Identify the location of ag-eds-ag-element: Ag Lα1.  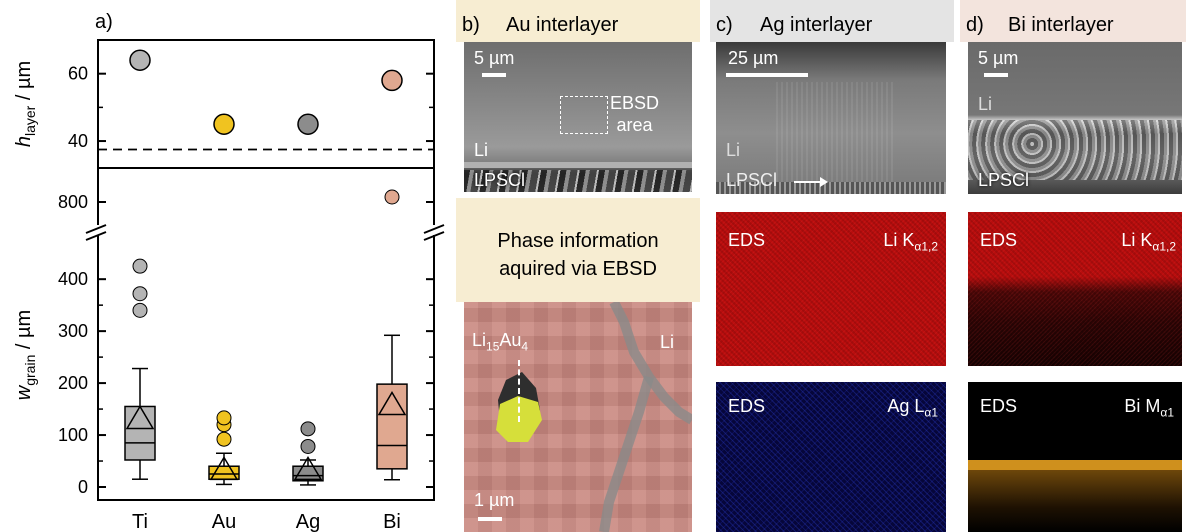
(912, 408).